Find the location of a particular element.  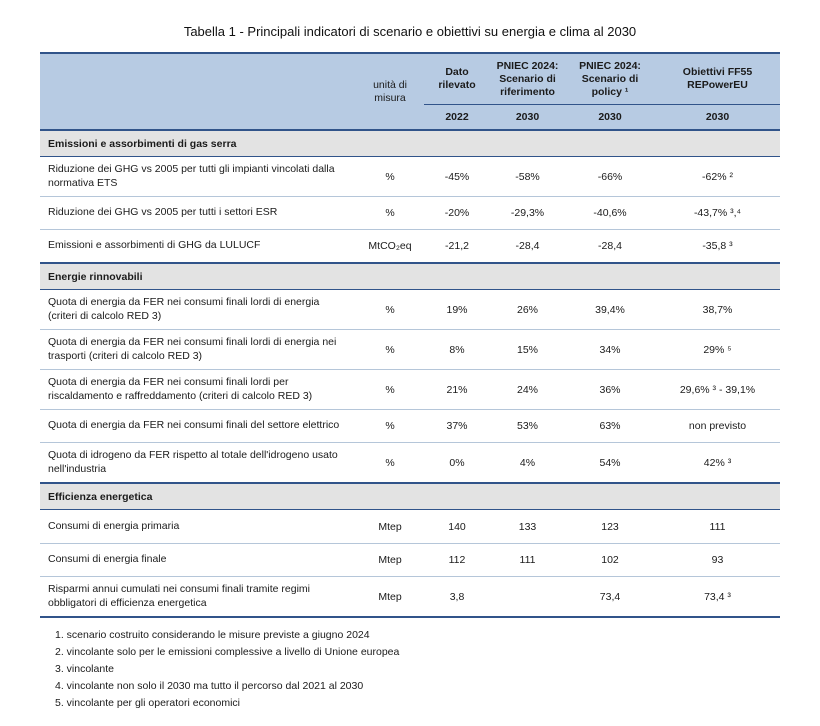

value-policy-2030: 63% is located at coordinates (610, 426).